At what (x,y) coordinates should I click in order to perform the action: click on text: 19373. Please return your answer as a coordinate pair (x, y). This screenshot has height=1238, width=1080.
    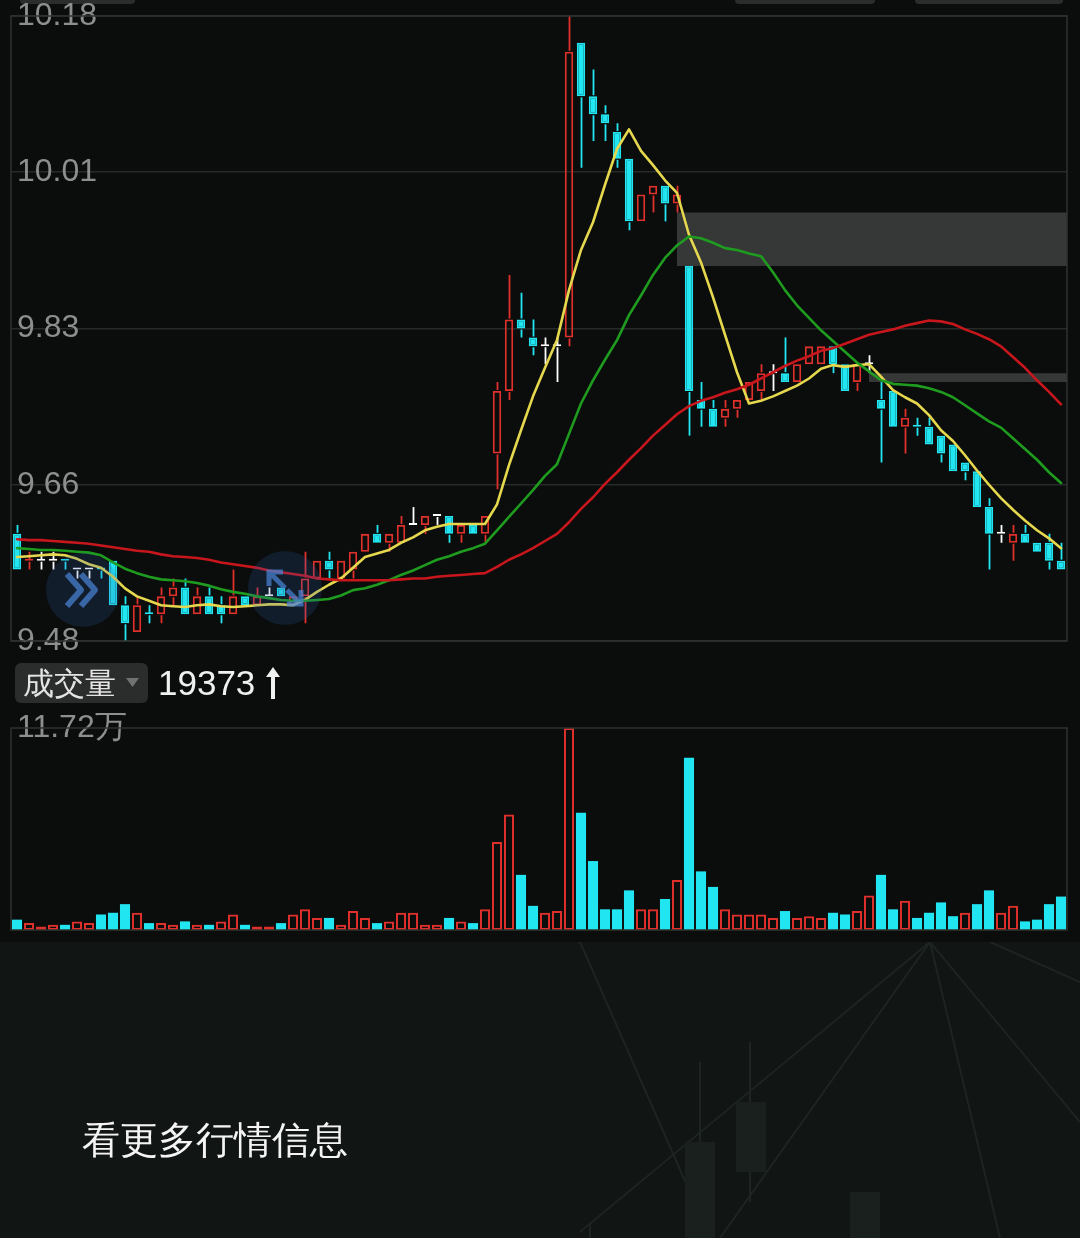
    Looking at the image, I should click on (207, 682).